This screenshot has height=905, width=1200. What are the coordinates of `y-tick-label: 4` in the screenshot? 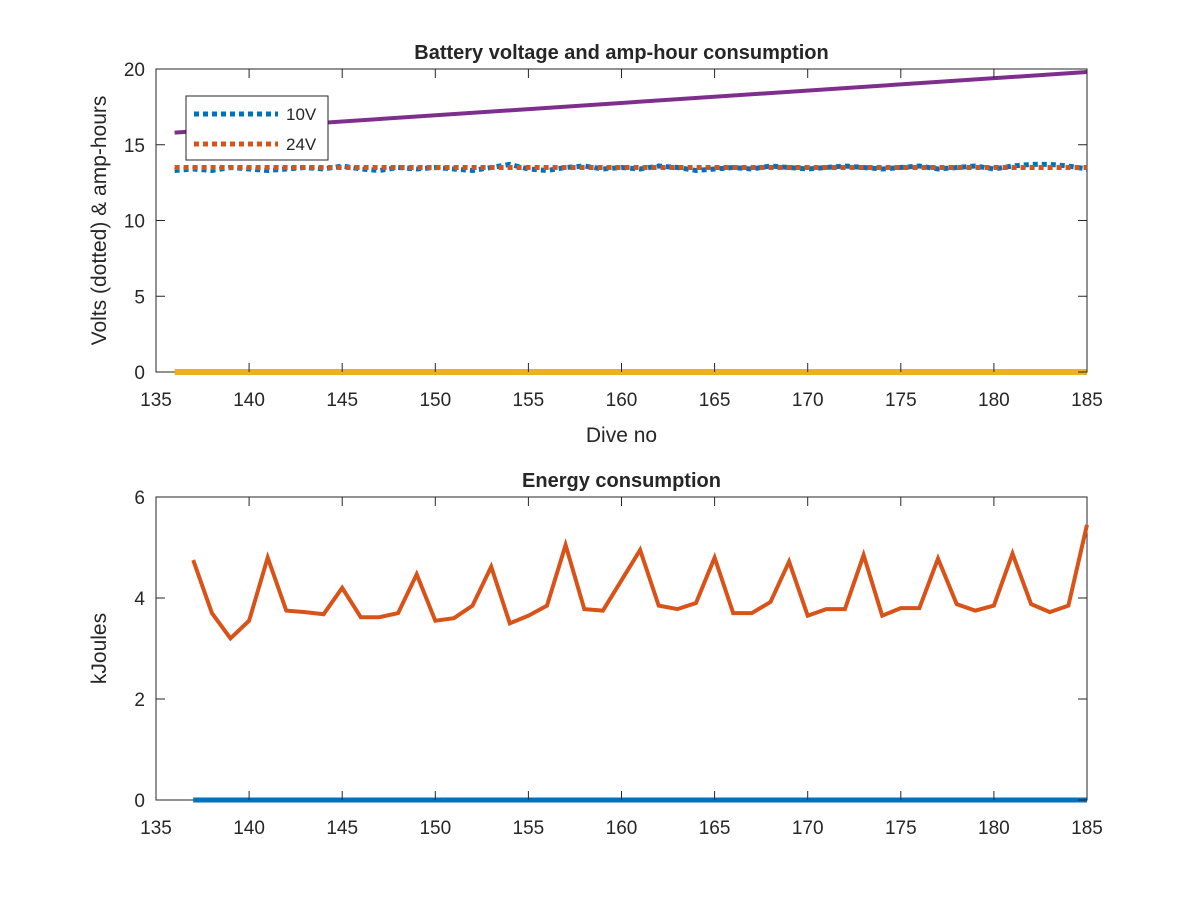 It's located at (139, 599).